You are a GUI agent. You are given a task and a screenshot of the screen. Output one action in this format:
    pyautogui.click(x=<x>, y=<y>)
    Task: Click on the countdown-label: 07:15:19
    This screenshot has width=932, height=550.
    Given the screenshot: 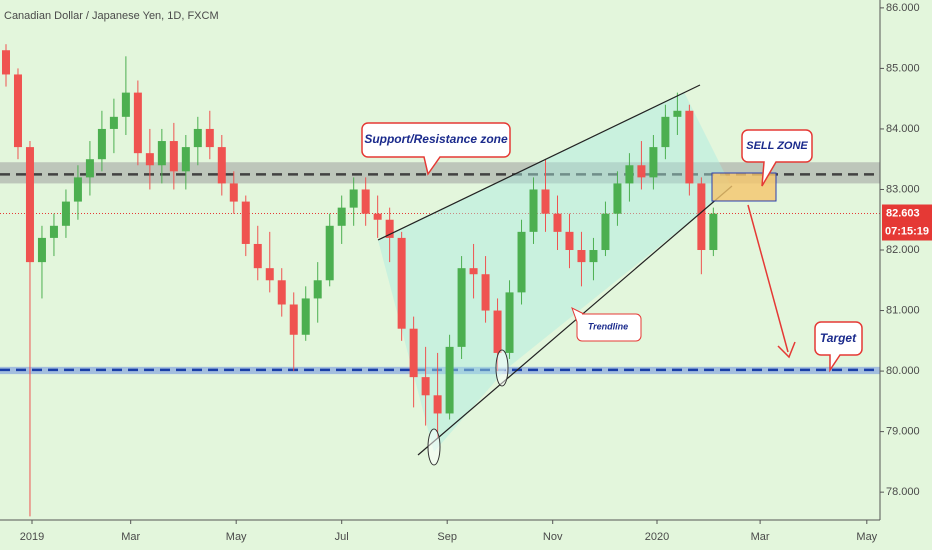 What is the action you would take?
    pyautogui.click(x=907, y=231)
    